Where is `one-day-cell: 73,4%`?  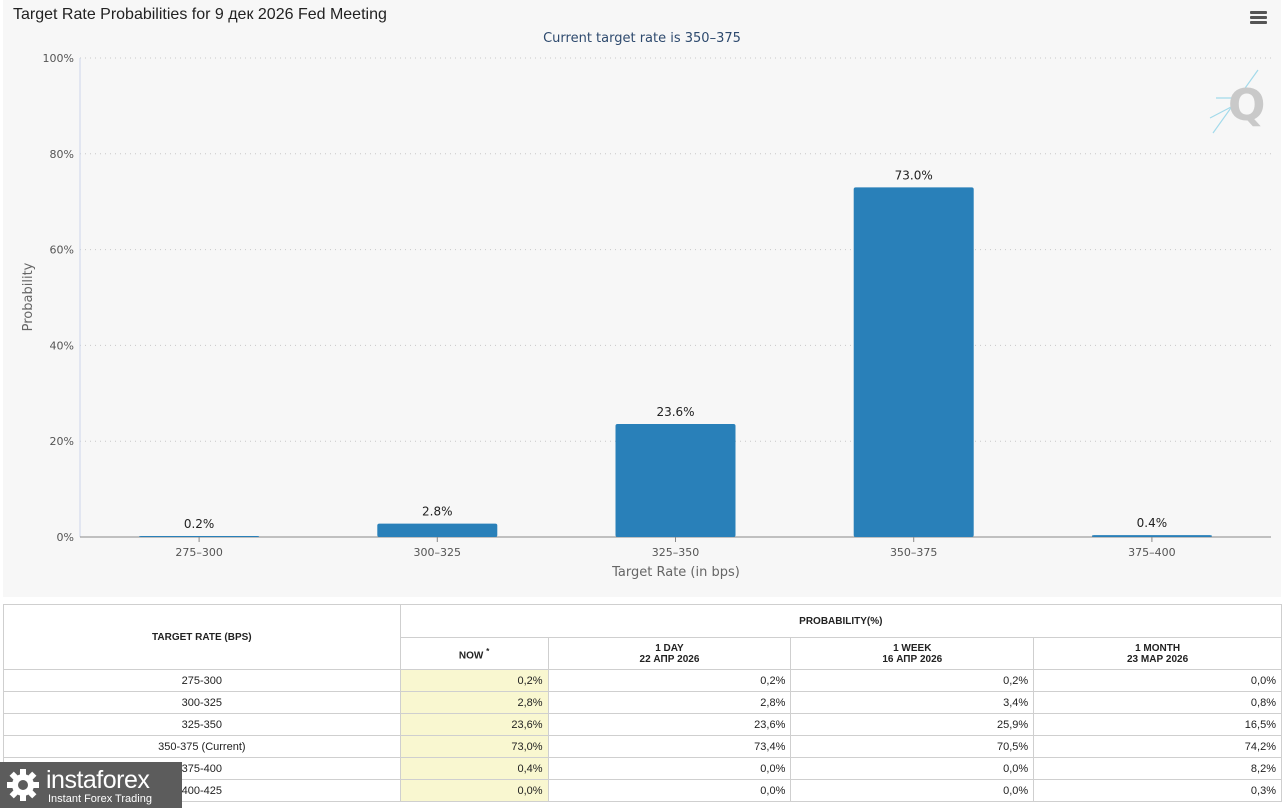 one-day-cell: 73,4% is located at coordinates (669, 746).